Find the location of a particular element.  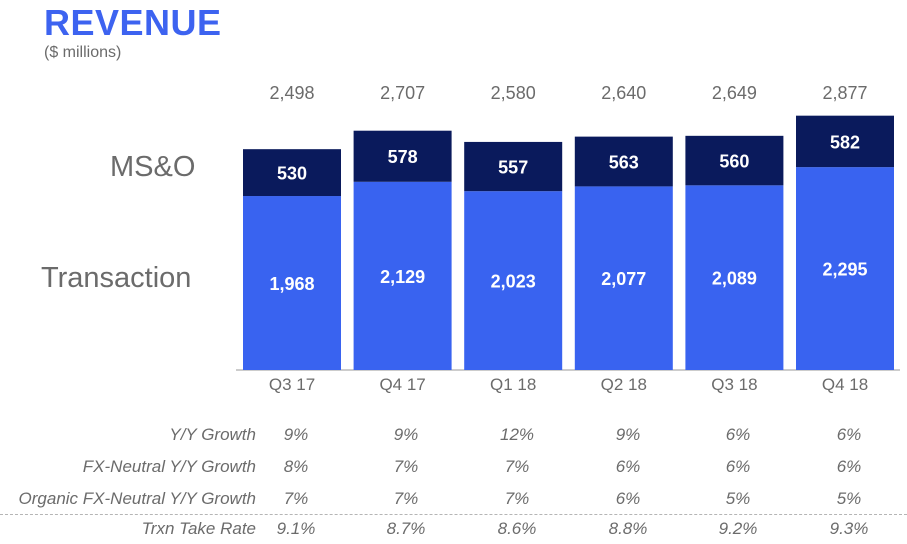

tick-label-1: Q4 17 is located at coordinates (402, 384).